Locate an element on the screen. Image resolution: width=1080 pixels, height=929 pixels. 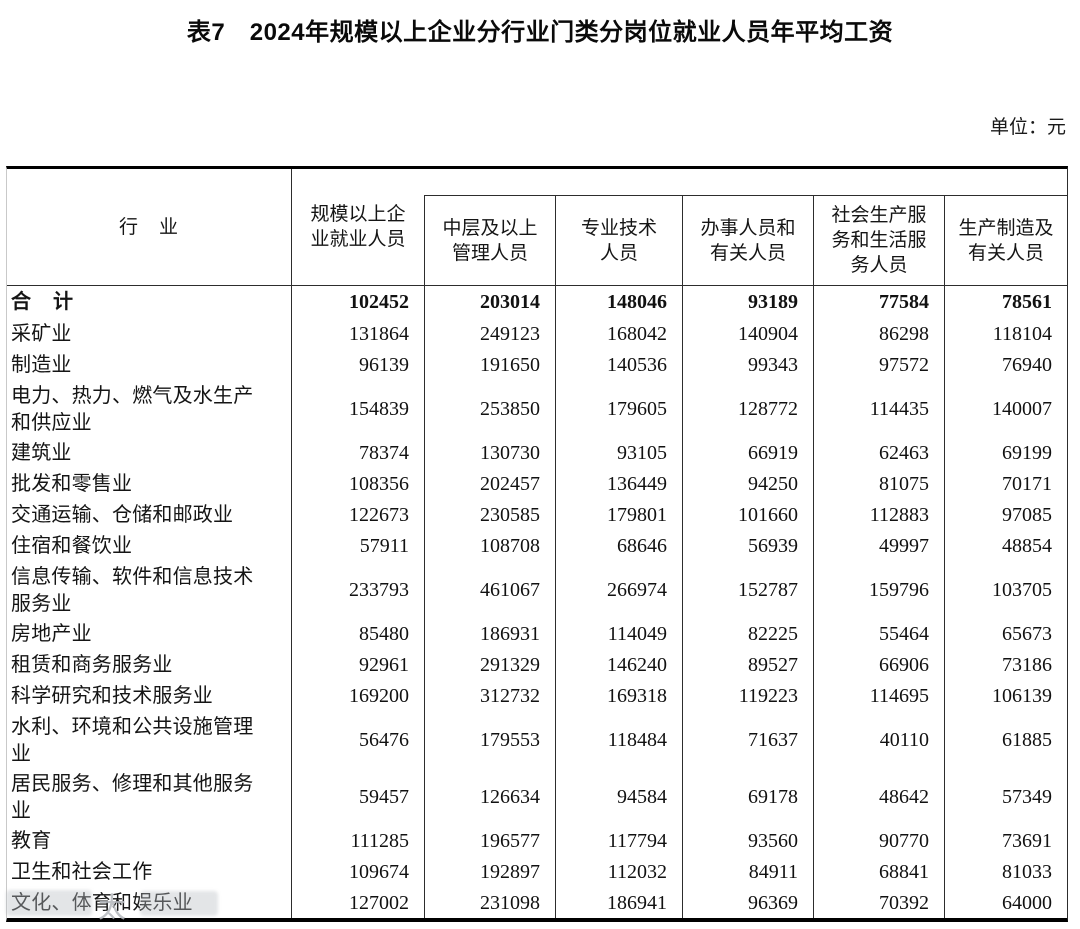
value-cell: 65673 is located at coordinates (1005, 634).